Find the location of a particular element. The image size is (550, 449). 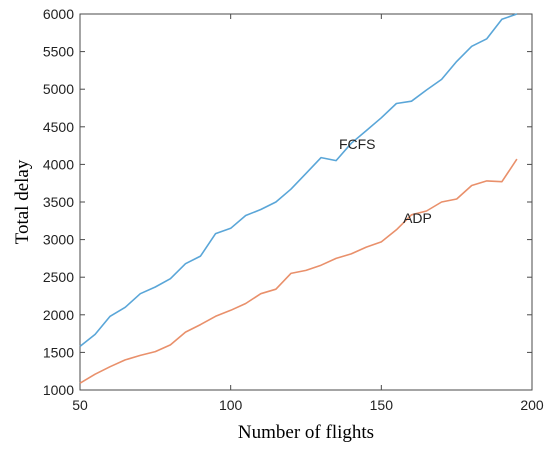

y-tick-label: 5500 is located at coordinates (58, 52).